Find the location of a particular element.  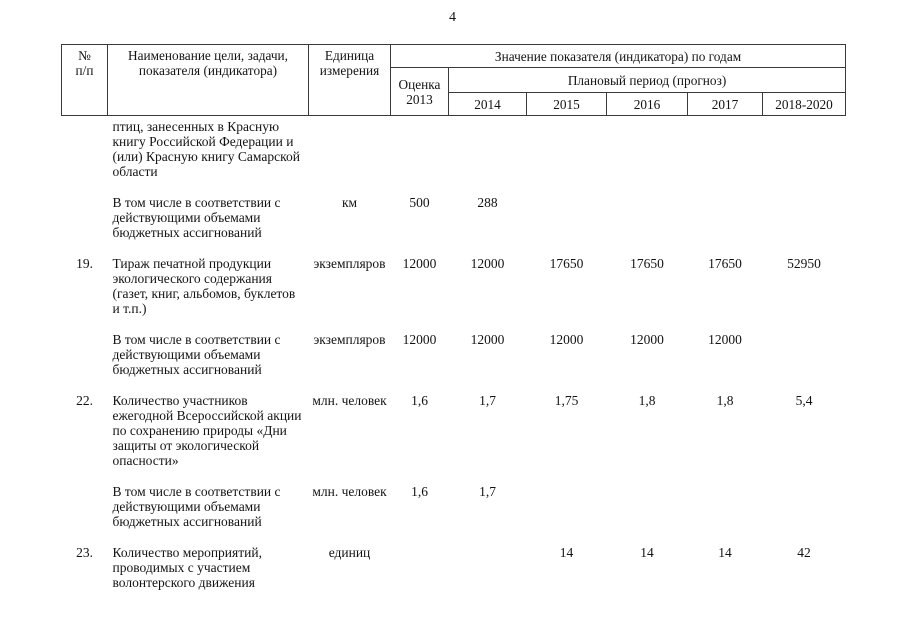

value-cell-2014: 288 is located at coordinates (487, 202).